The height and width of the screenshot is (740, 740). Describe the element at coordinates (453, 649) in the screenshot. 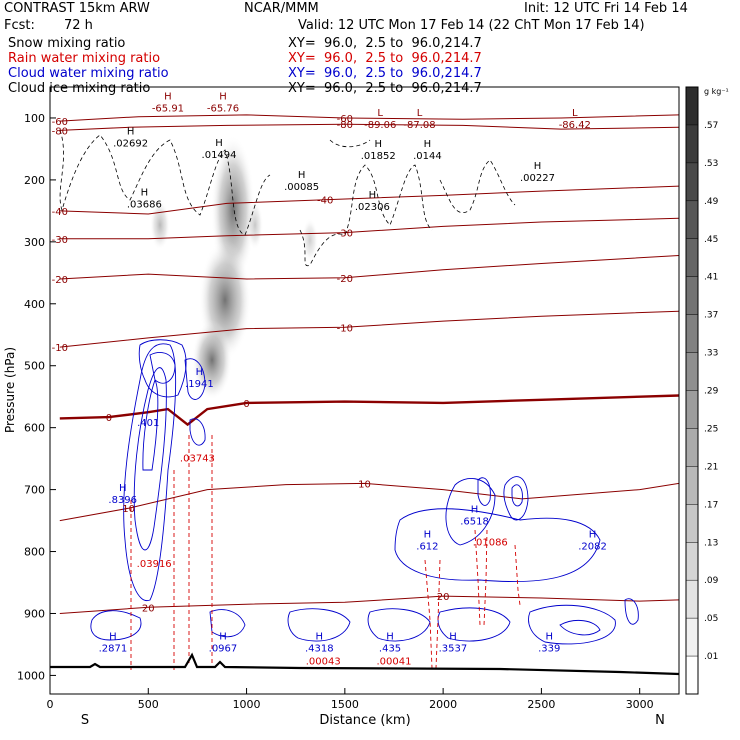

I see `extremum-value: .3537` at that location.